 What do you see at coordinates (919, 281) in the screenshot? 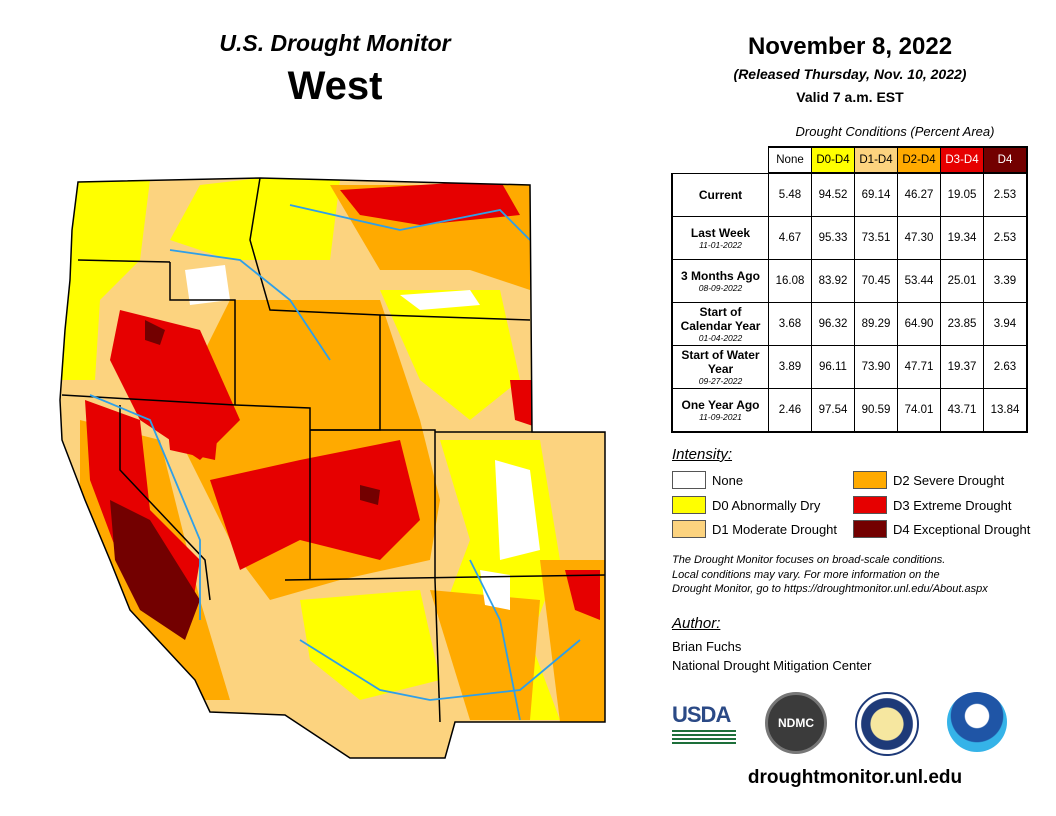
I see `table-cell: 53.44` at bounding box center [919, 281].